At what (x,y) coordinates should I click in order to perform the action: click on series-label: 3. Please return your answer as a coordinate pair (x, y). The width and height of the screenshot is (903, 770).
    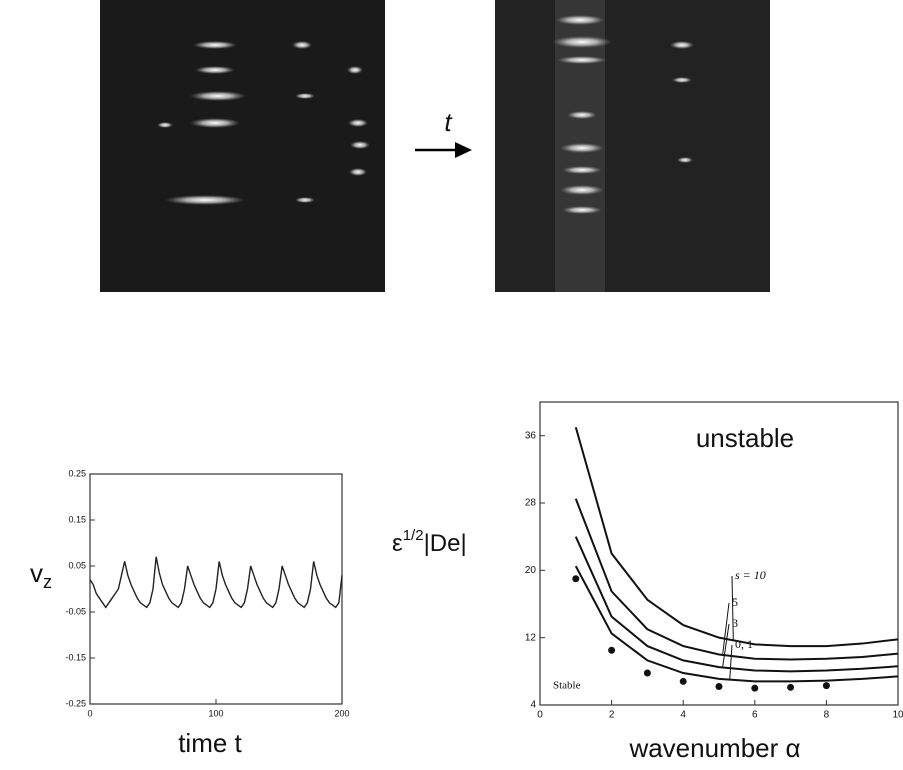
    Looking at the image, I should click on (735, 623).